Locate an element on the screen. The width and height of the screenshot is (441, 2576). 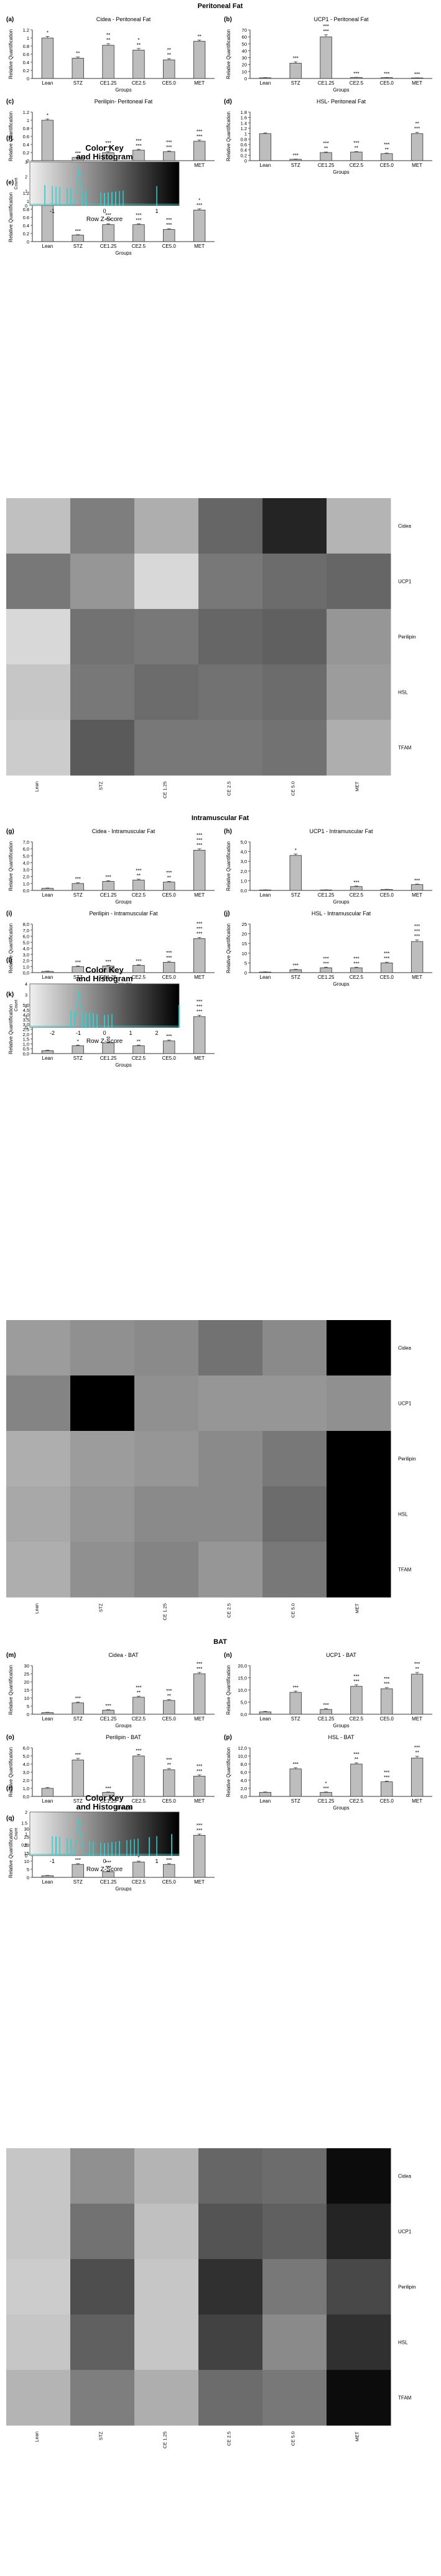
key-title: and Histogram is located at coordinates (104, 1806).